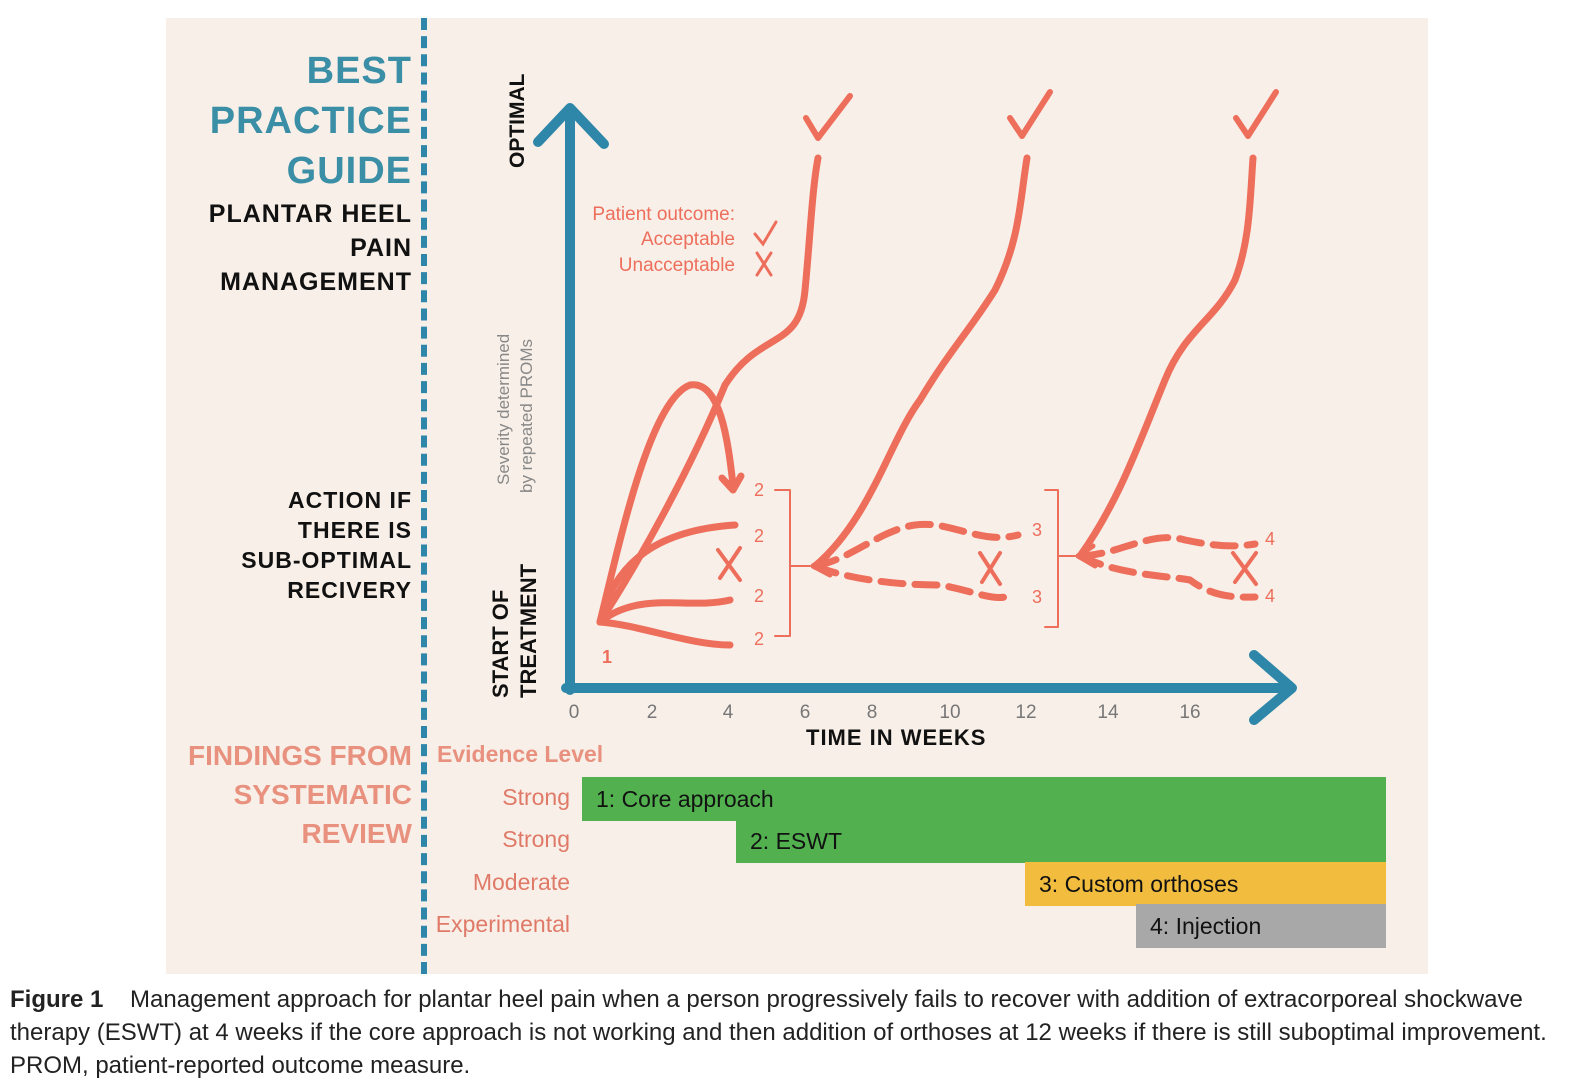  Describe the element at coordinates (759, 639) in the screenshot. I see `stage2-label-d: 2` at that location.